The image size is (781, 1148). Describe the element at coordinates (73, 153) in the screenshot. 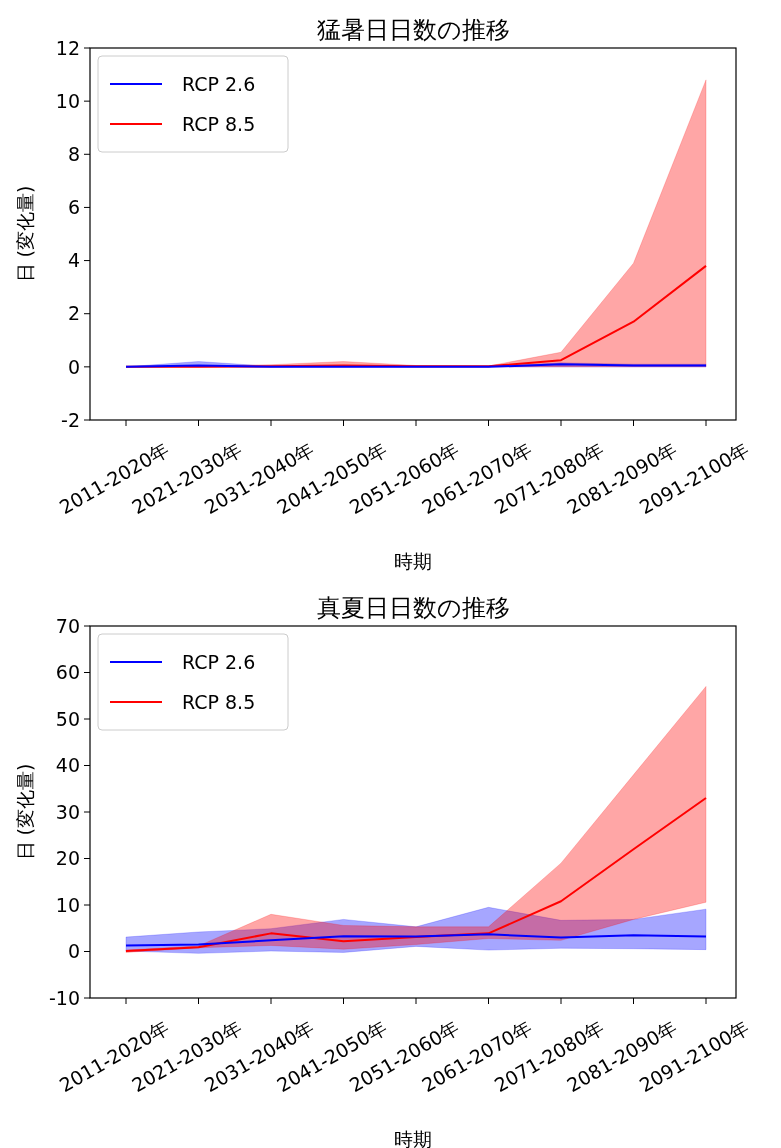

I see `y-tick-label: 8` at that location.